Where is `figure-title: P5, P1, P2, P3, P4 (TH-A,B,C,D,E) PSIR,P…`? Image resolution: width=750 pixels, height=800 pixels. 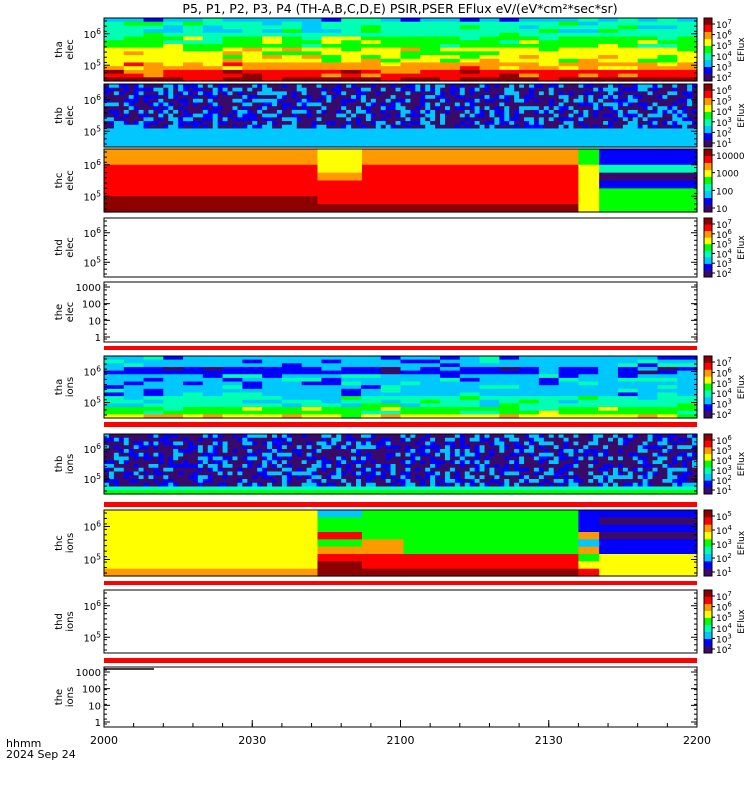 figure-title: P5, P1, P2, P3, P4 (TH-A,B,C,D,E) PSIR,P… is located at coordinates (399, 8).